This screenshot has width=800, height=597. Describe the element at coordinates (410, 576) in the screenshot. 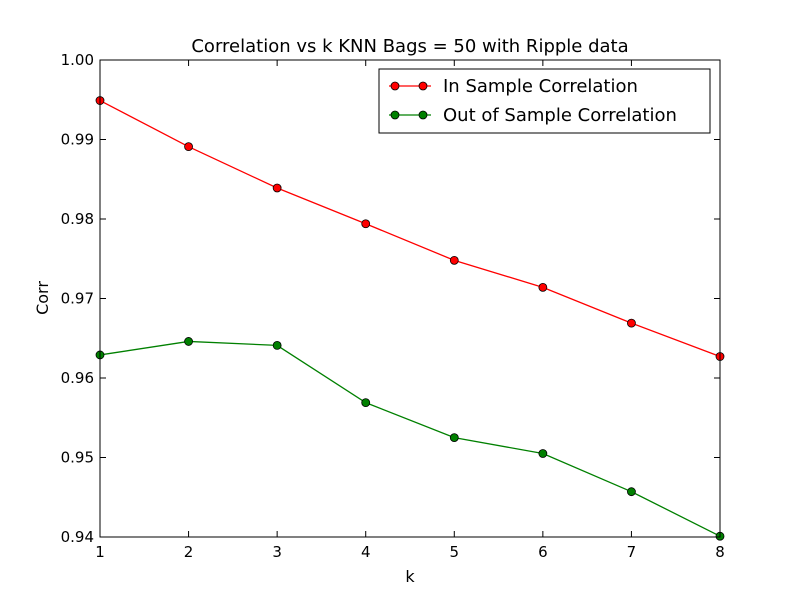

I see `x-axis-label: k` at that location.